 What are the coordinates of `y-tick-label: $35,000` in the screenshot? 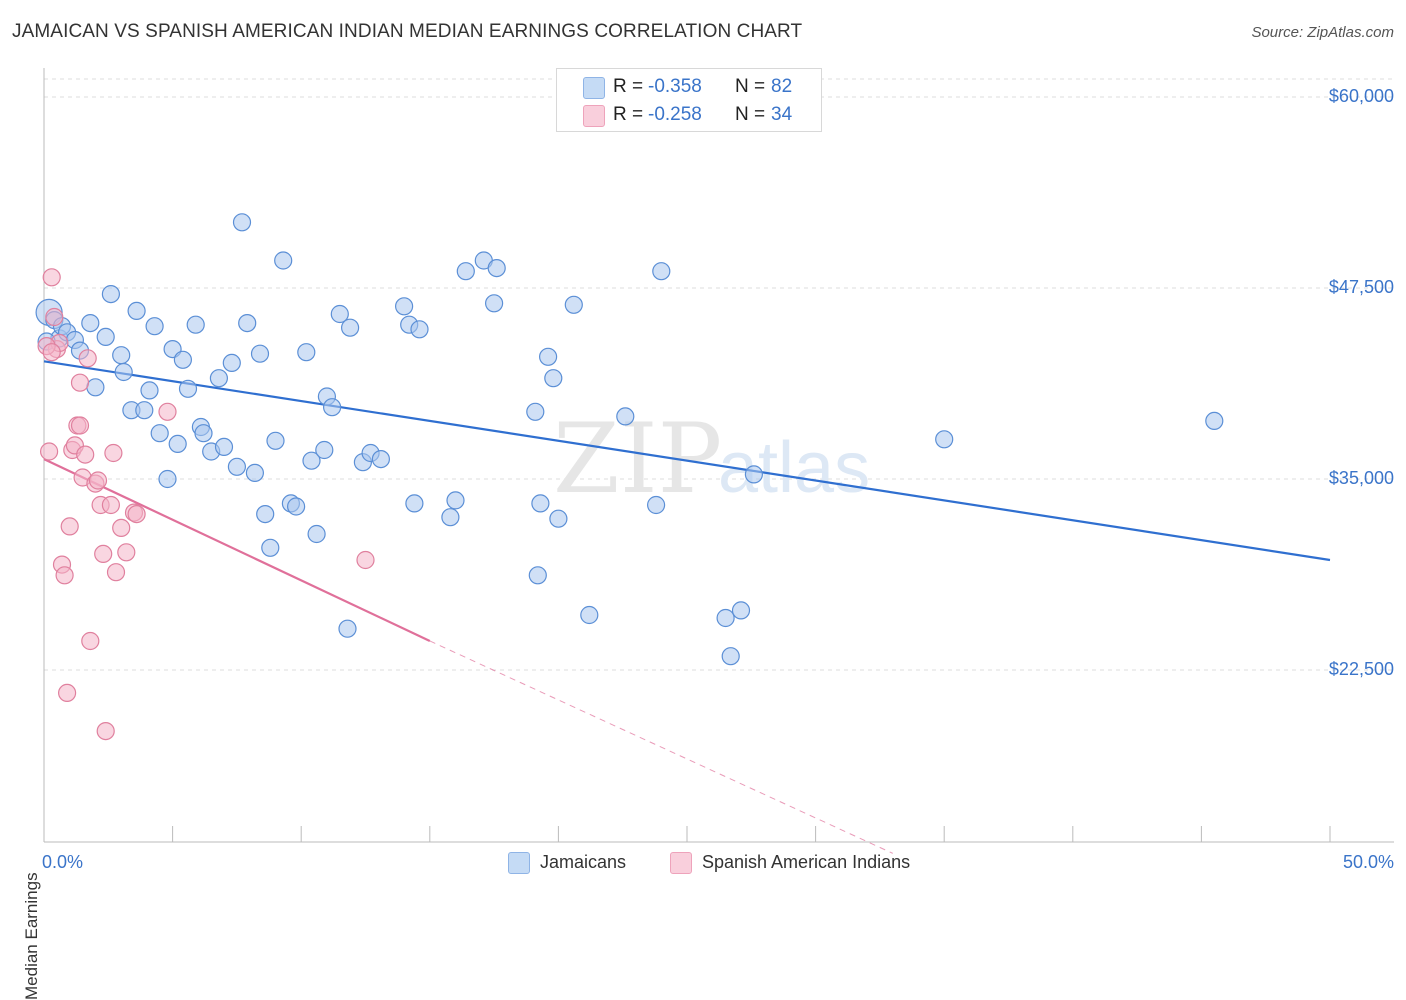 It's located at (1361, 478).